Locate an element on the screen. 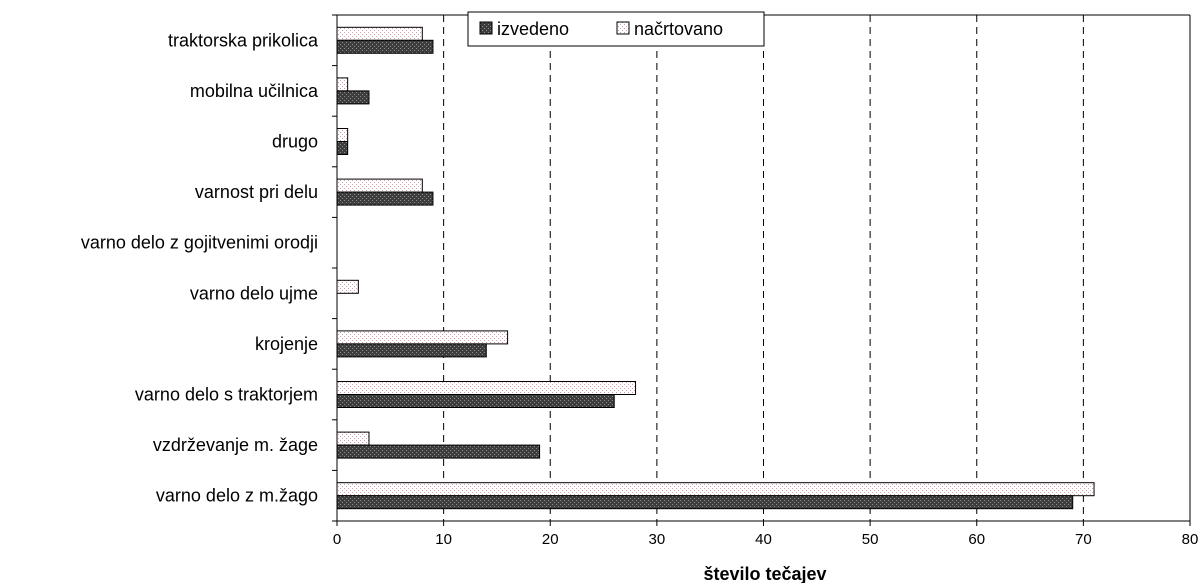  x-tick-label-10: 10 is located at coordinates (443, 539).